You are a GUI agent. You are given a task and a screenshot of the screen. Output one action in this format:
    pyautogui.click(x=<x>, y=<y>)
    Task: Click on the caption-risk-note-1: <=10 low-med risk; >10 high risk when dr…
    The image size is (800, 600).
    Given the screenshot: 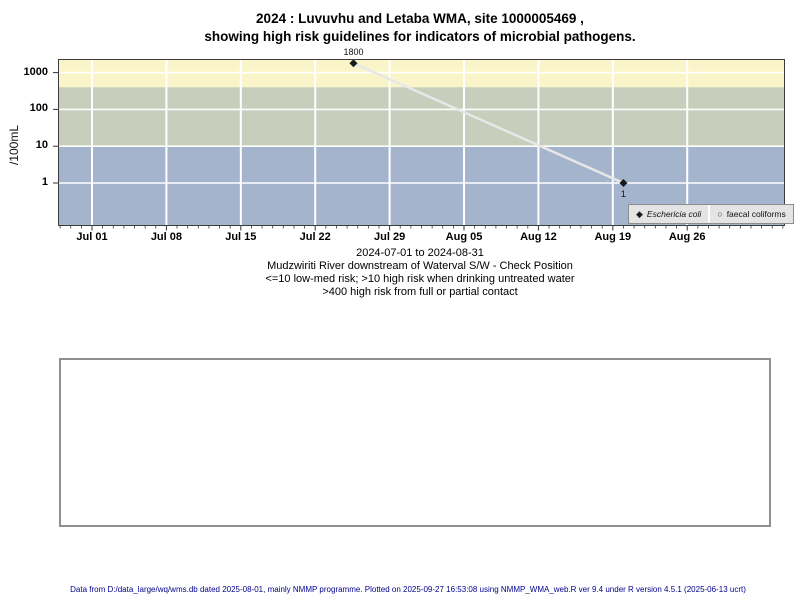 What is the action you would take?
    pyautogui.click(x=420, y=279)
    